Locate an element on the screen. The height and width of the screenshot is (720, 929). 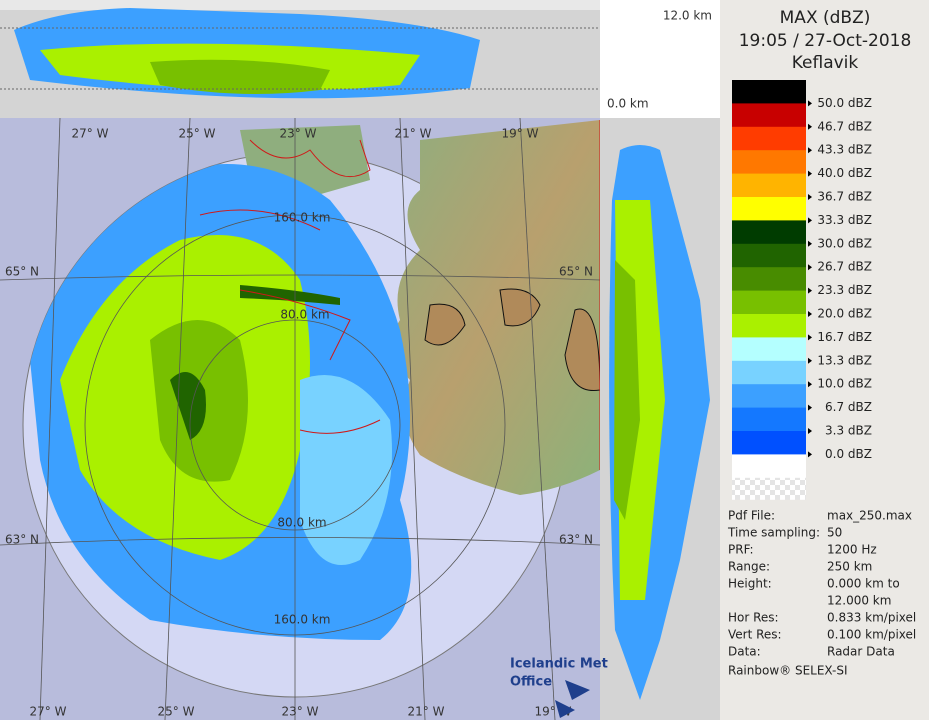
info-value: max_250.max is located at coordinates (869, 516).